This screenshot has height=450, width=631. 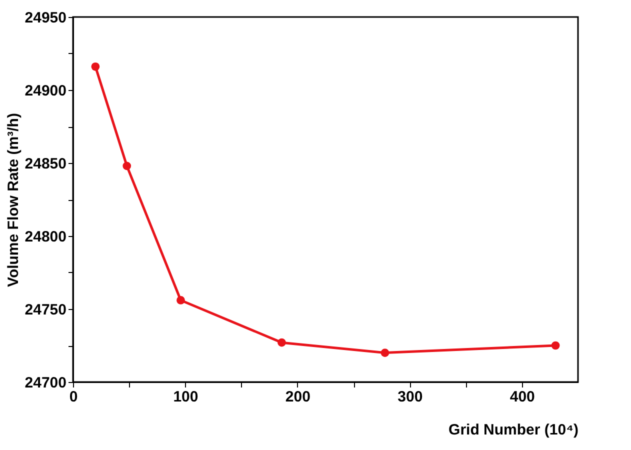 What do you see at coordinates (45, 310) in the screenshot?
I see `y-tick-label: 24750` at bounding box center [45, 310].